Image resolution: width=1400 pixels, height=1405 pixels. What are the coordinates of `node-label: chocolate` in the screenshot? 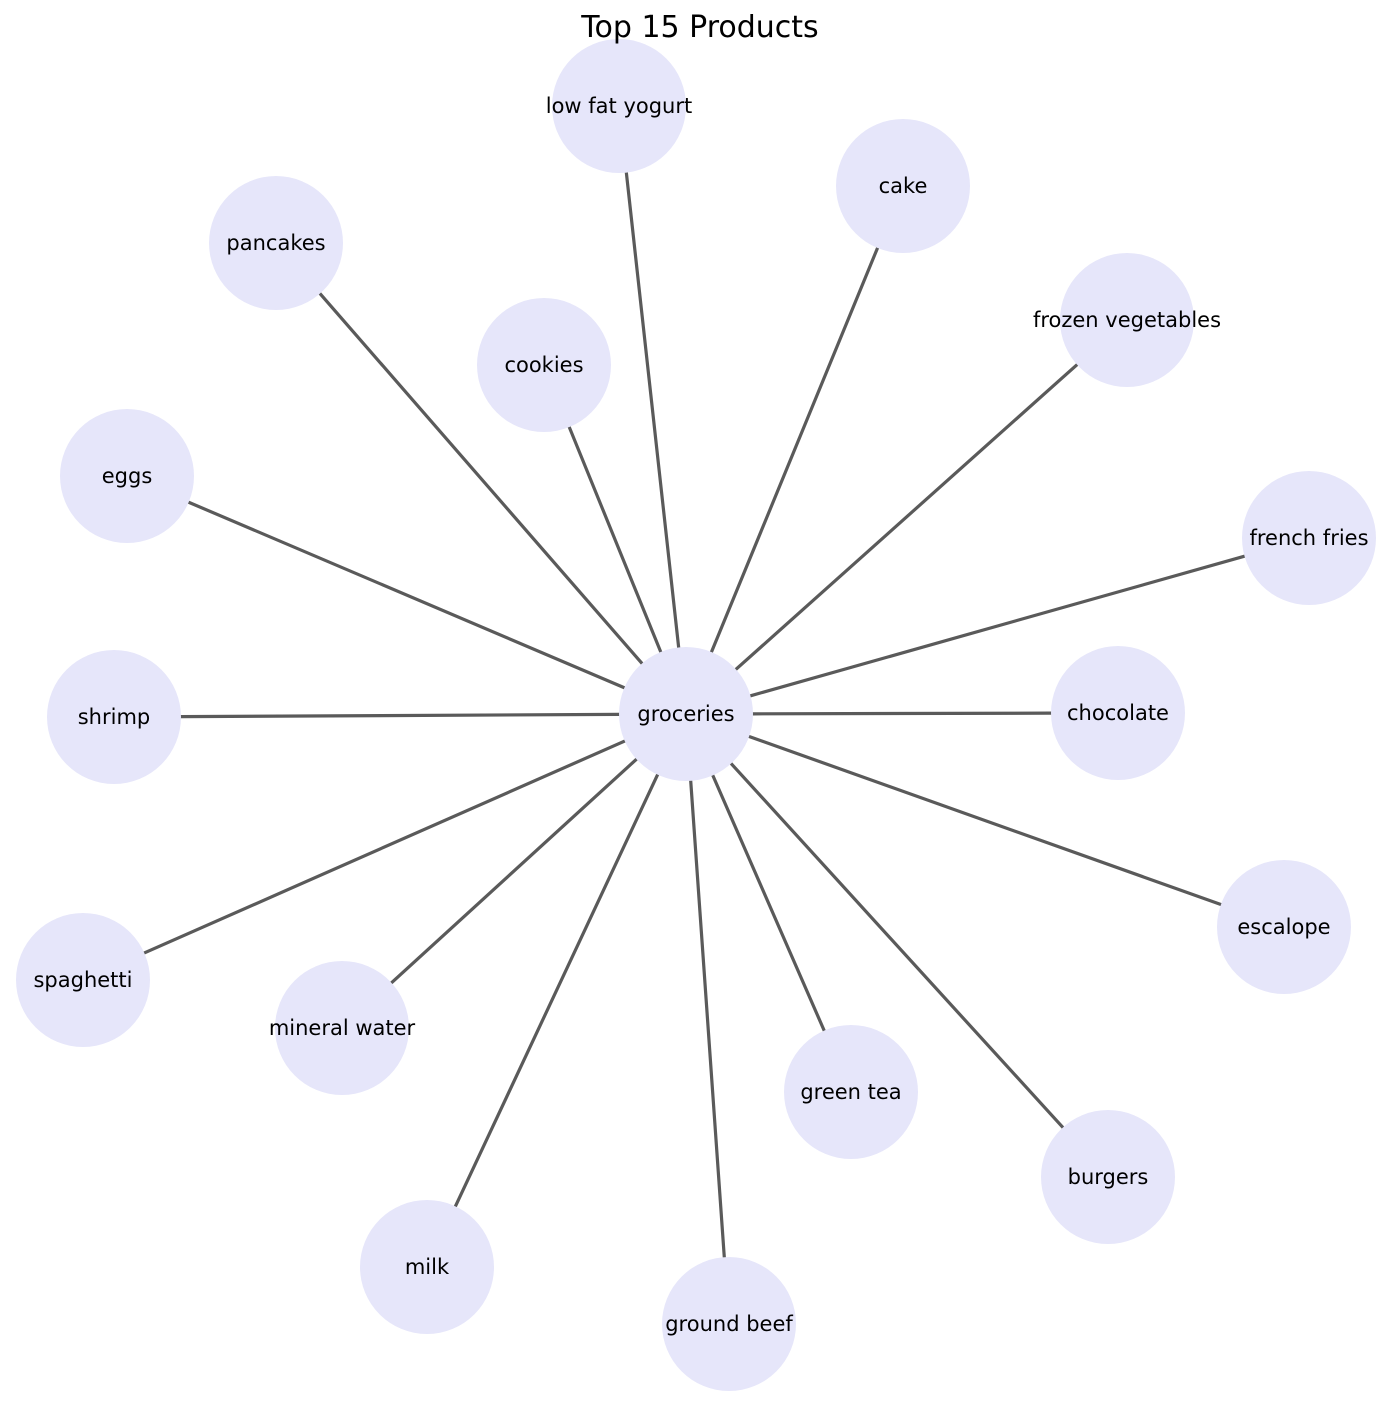 It's located at (1118, 713).